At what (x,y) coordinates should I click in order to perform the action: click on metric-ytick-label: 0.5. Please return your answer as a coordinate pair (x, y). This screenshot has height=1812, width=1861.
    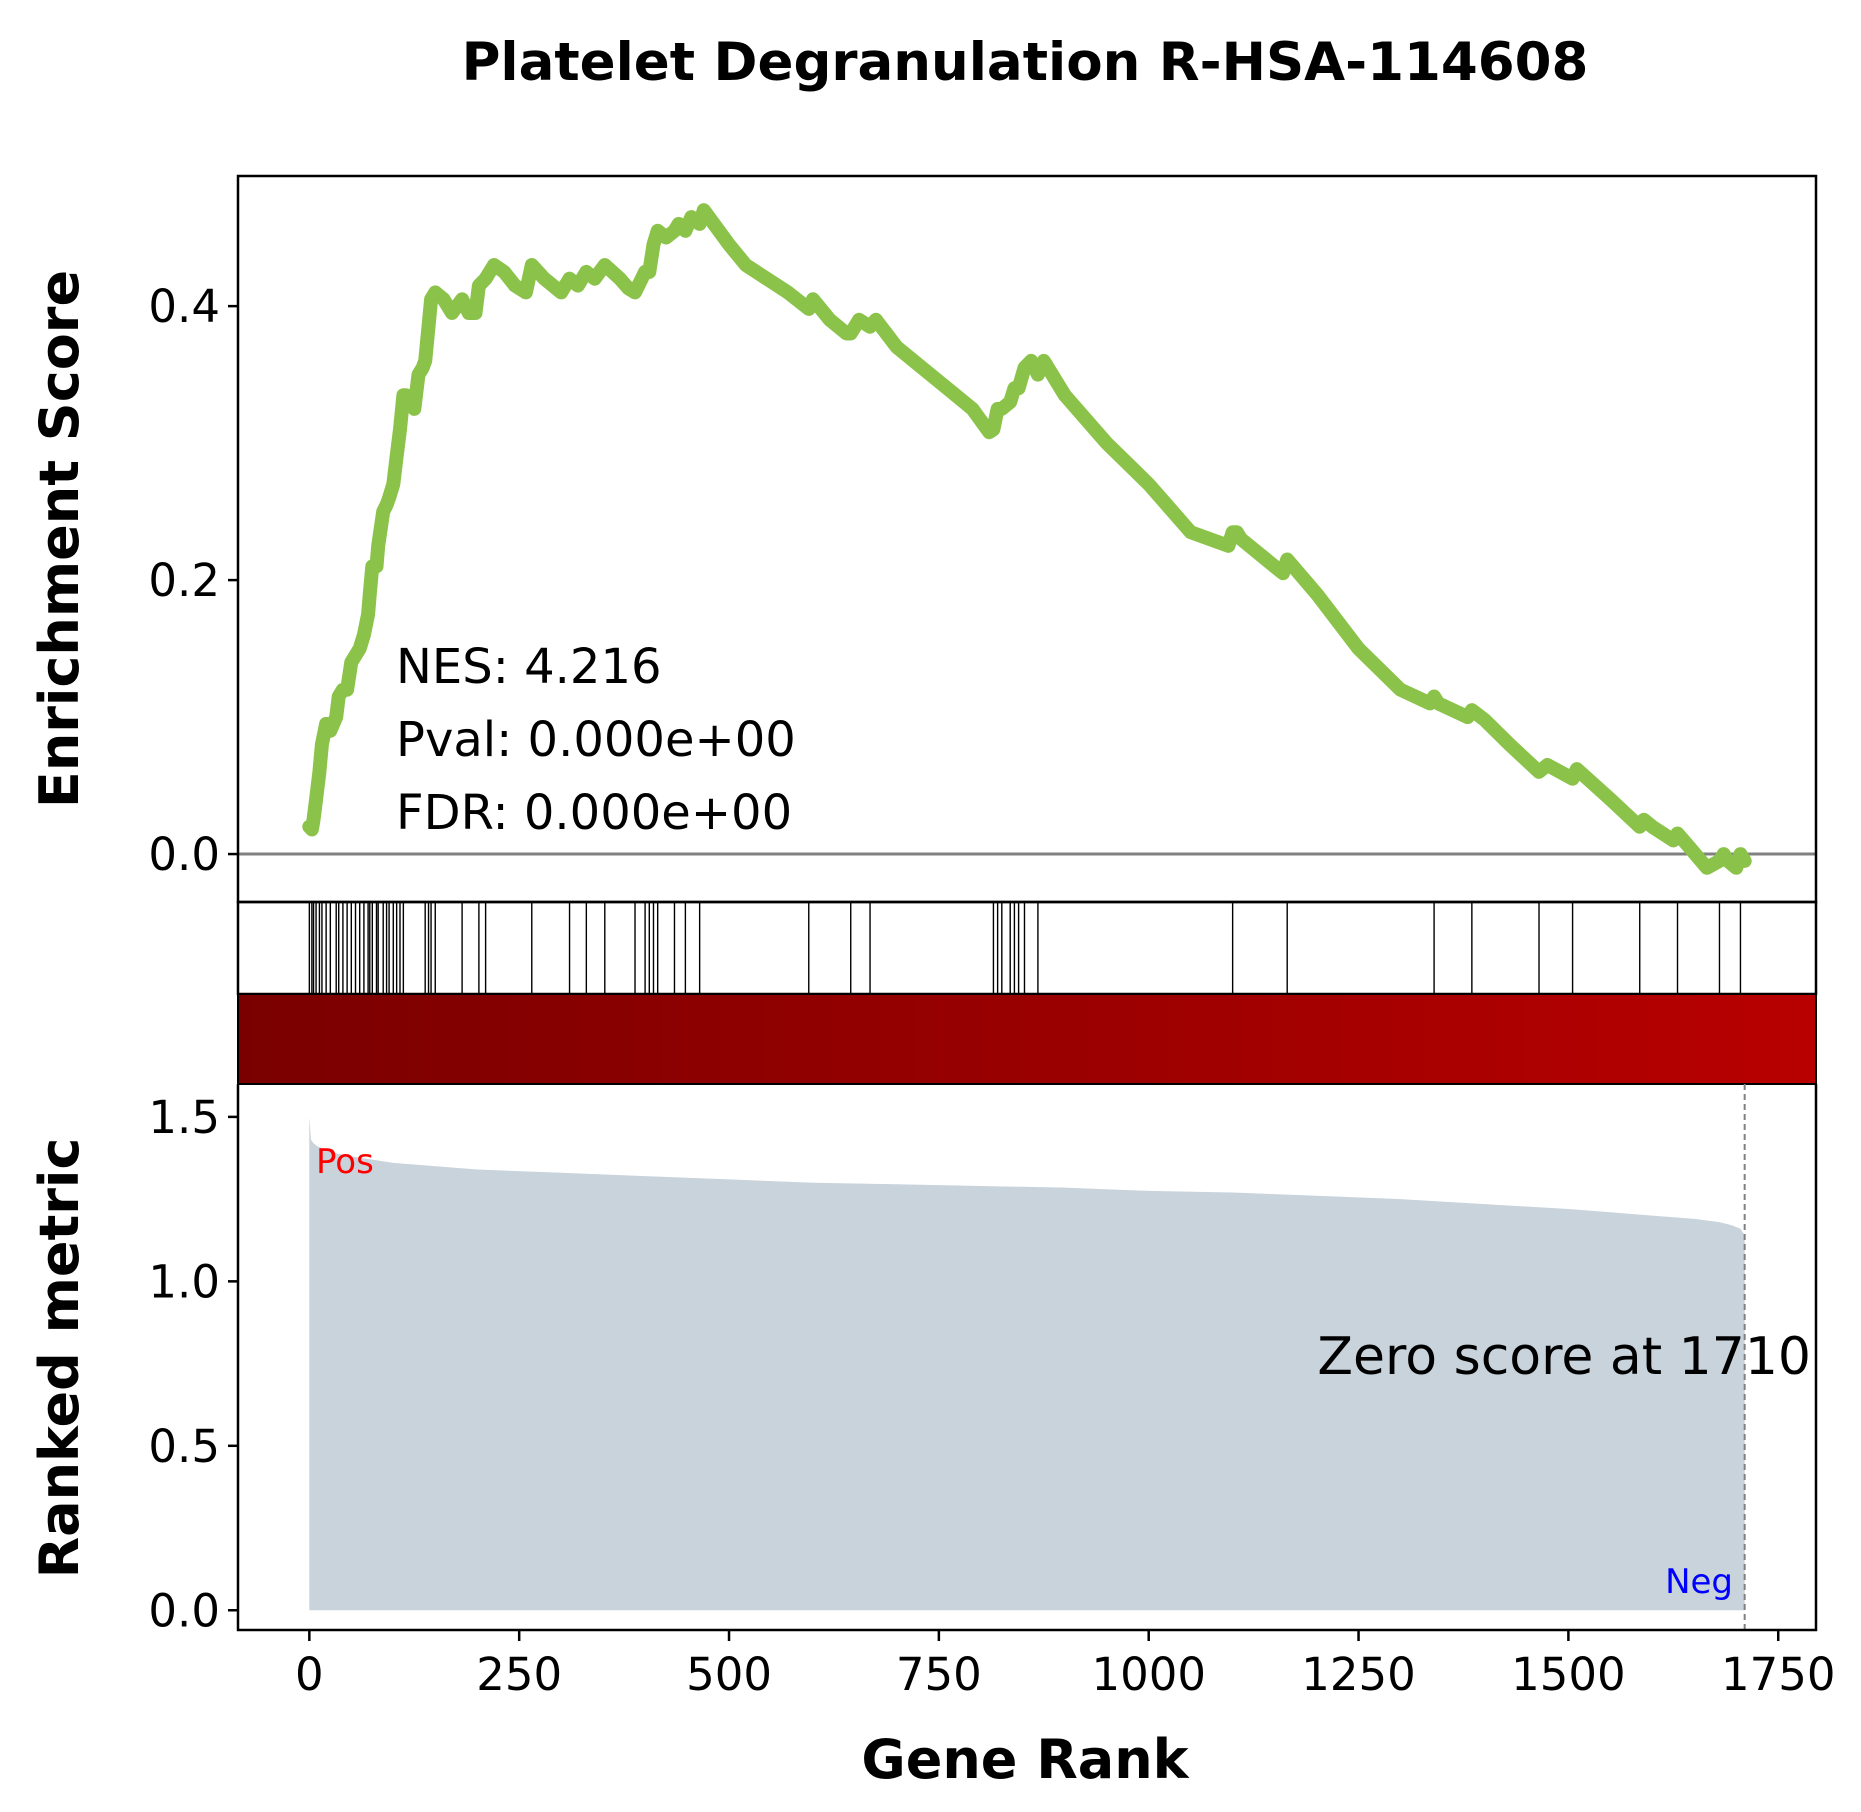
    Looking at the image, I should click on (184, 1446).